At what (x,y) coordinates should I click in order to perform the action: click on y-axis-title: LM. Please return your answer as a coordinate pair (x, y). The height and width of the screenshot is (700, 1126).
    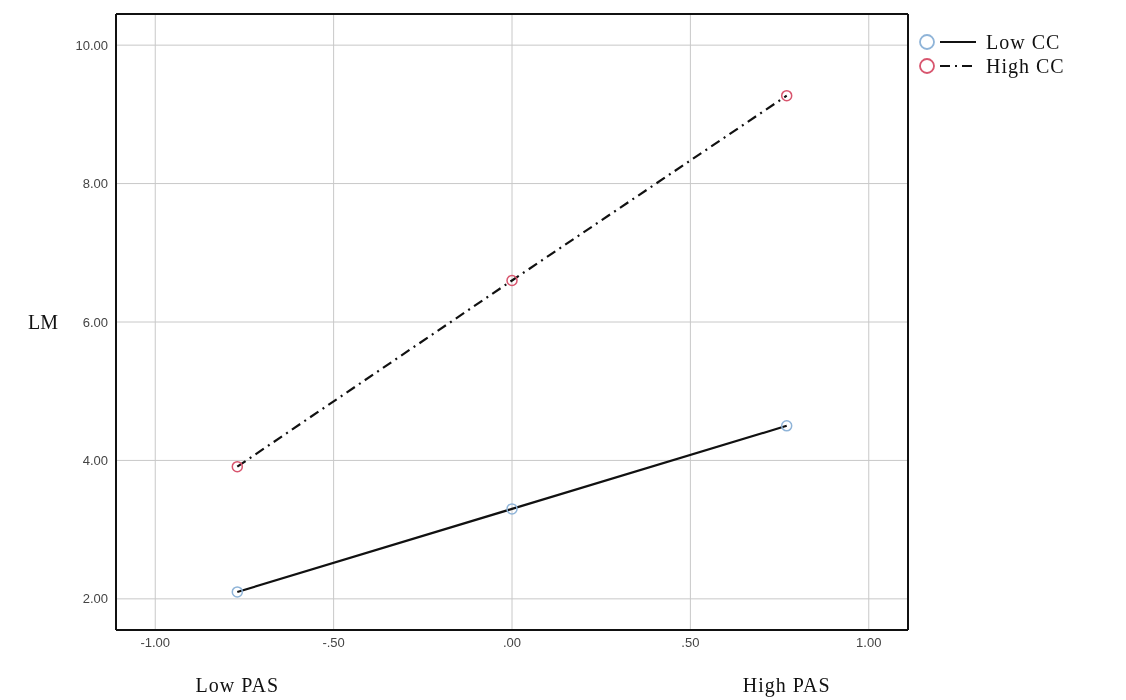
    Looking at the image, I should click on (43, 322).